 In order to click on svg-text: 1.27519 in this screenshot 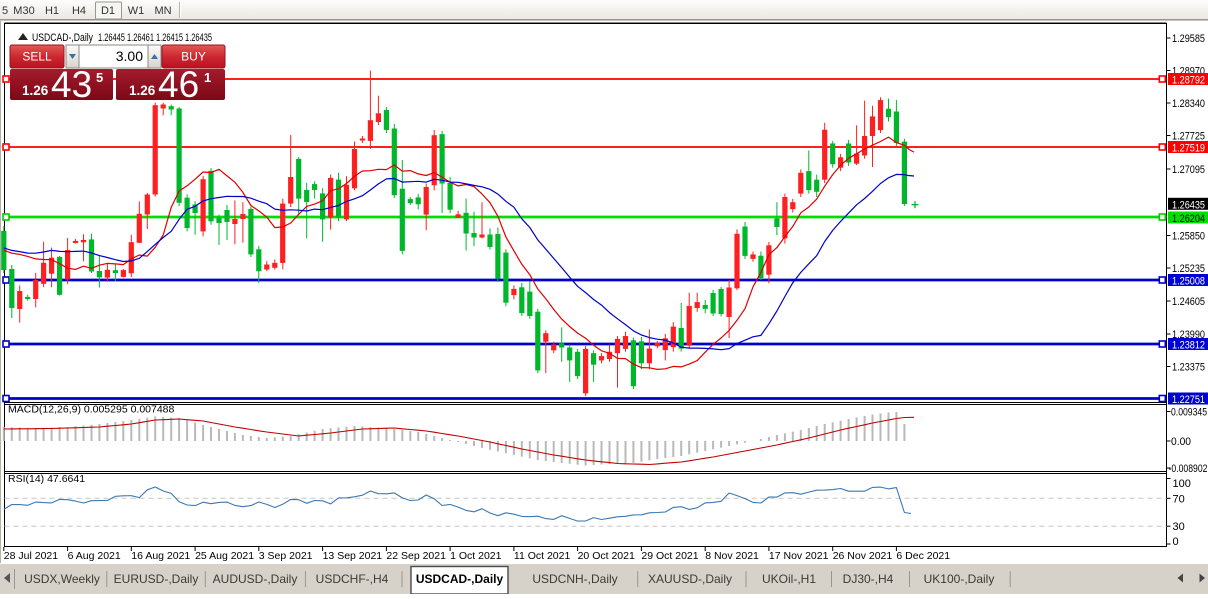, I will do `click(1188, 149)`.